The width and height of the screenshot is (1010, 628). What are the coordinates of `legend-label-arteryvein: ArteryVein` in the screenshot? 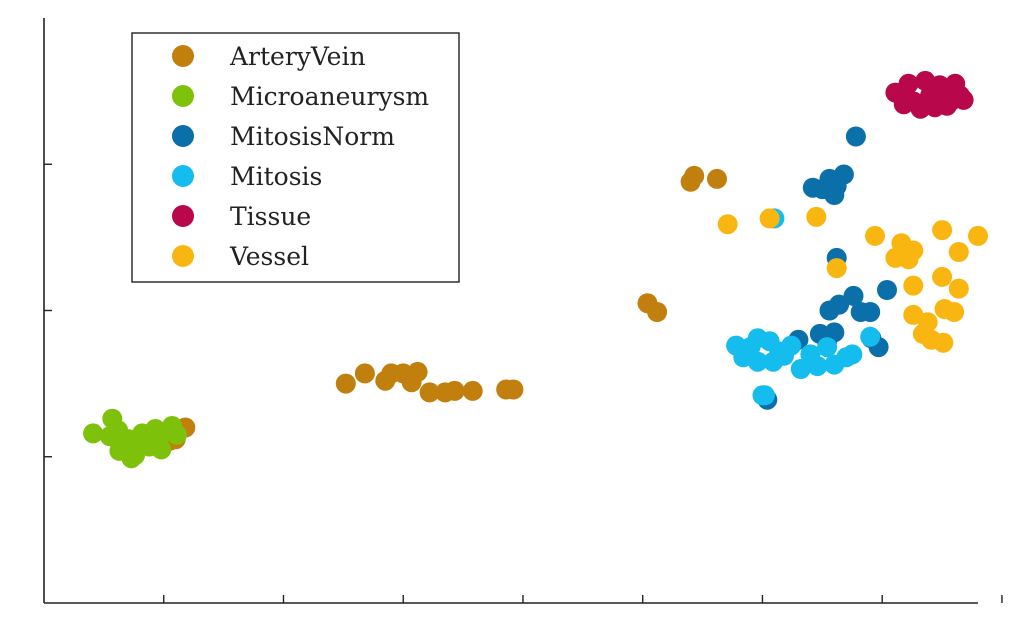 It's located at (297, 56).